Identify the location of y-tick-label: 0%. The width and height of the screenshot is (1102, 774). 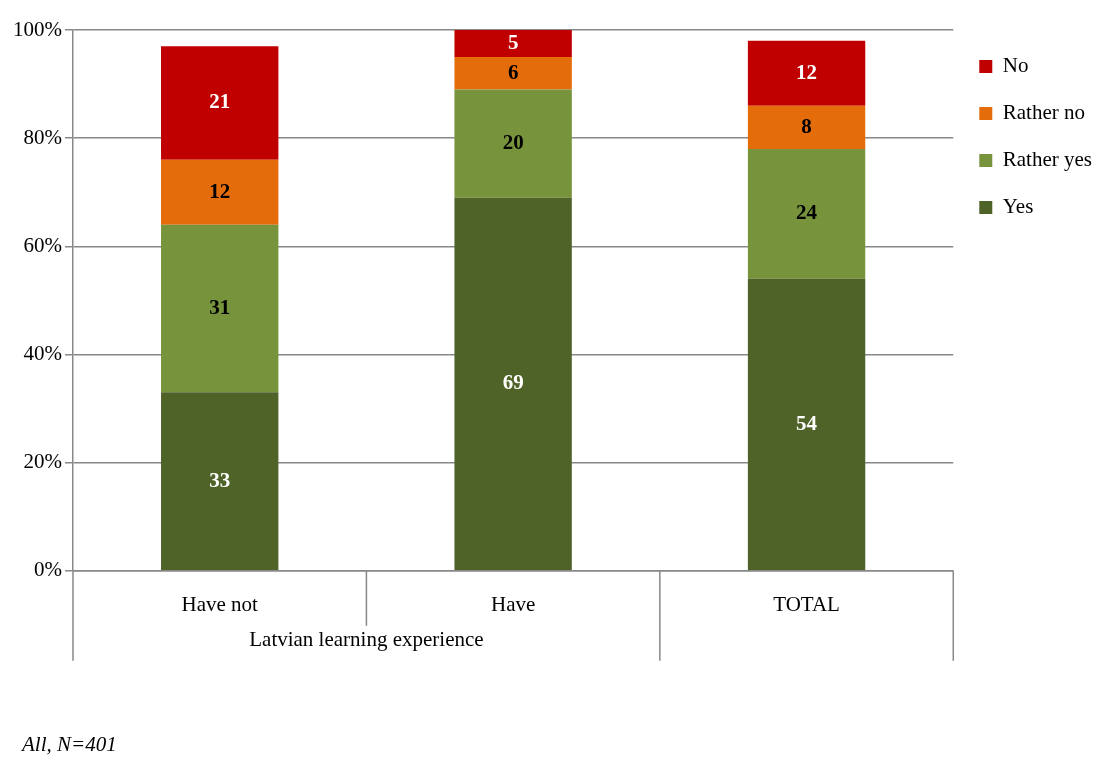
(47, 569).